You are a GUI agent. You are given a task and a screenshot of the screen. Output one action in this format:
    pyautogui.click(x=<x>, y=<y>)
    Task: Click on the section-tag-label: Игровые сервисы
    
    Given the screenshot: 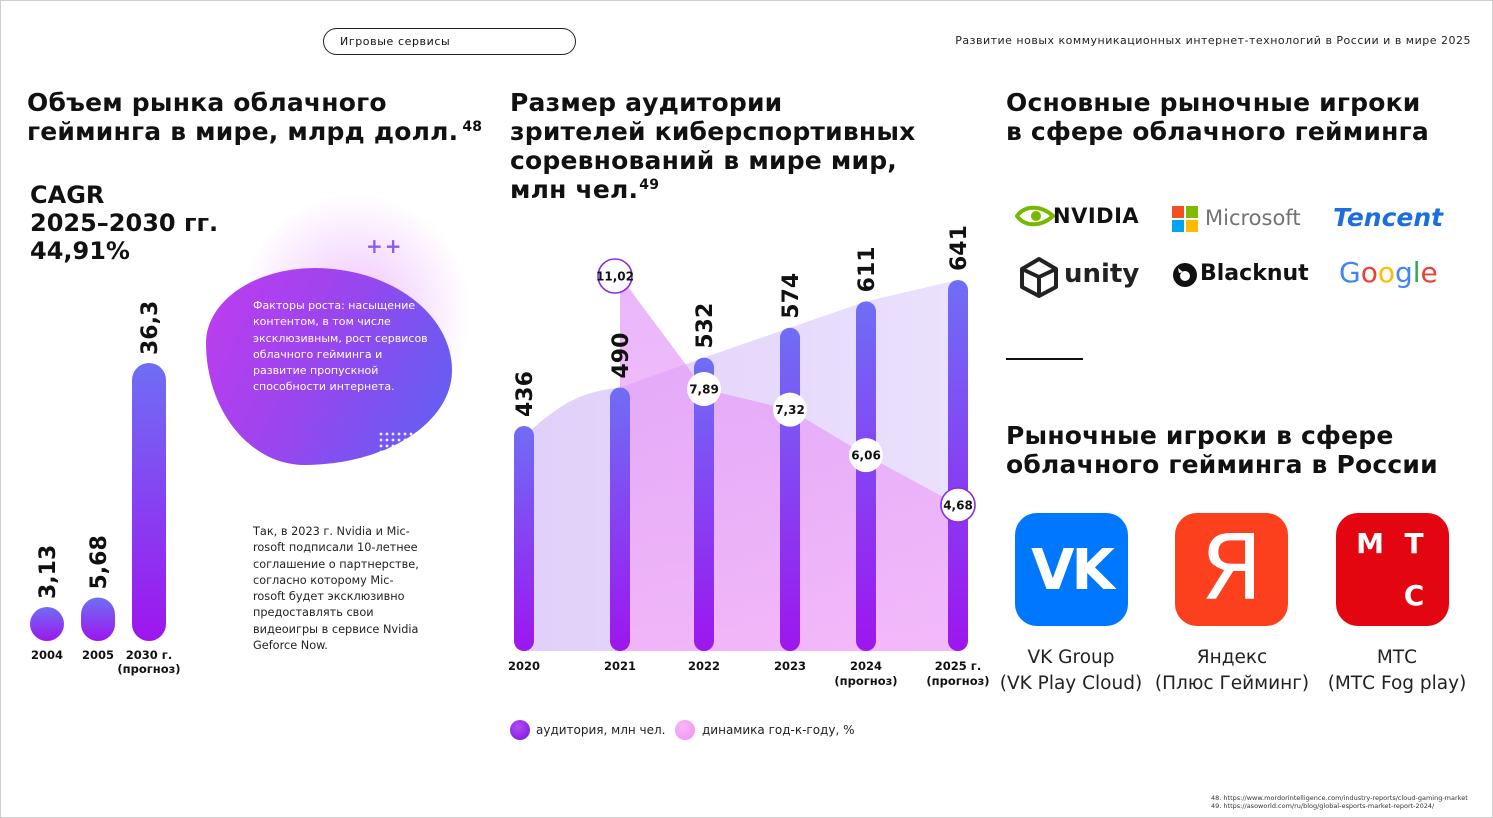 What is the action you would take?
    pyautogui.click(x=395, y=41)
    